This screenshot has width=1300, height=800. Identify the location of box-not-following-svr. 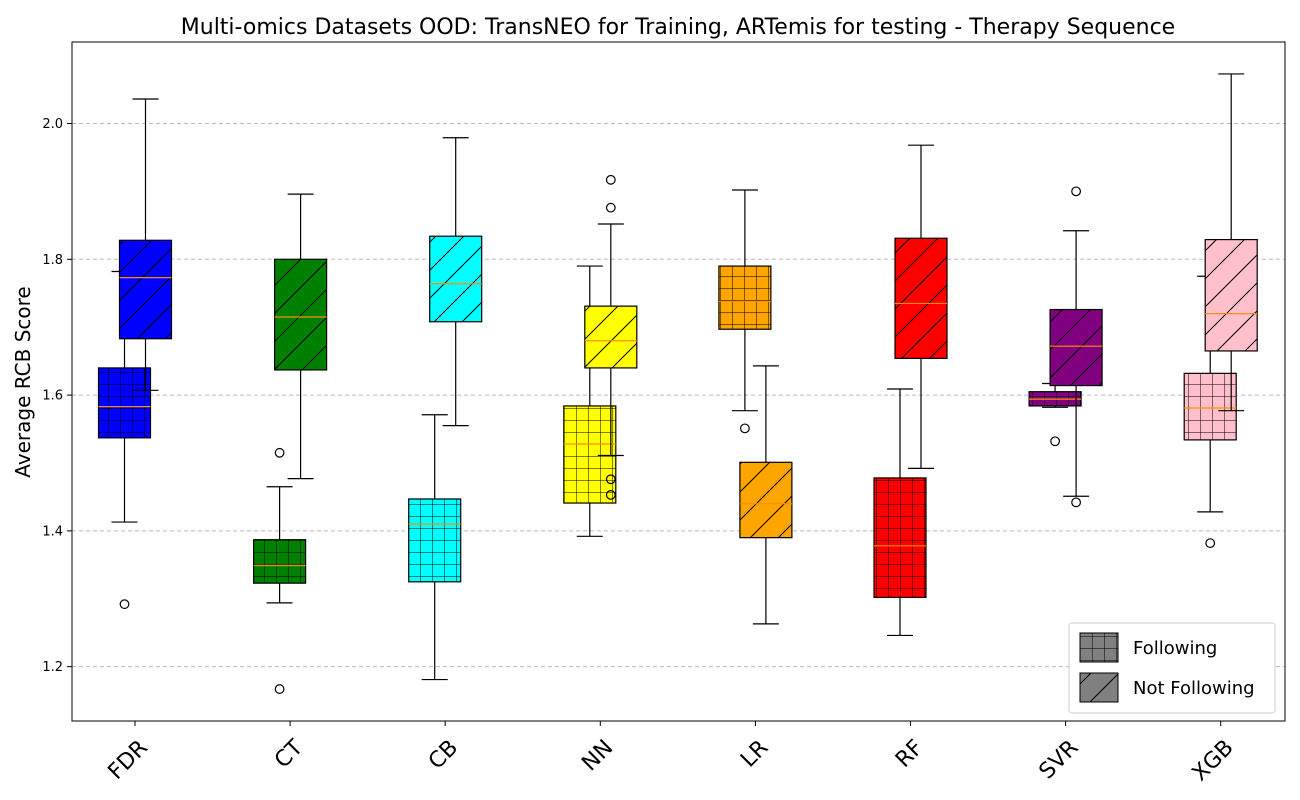
(1076, 347).